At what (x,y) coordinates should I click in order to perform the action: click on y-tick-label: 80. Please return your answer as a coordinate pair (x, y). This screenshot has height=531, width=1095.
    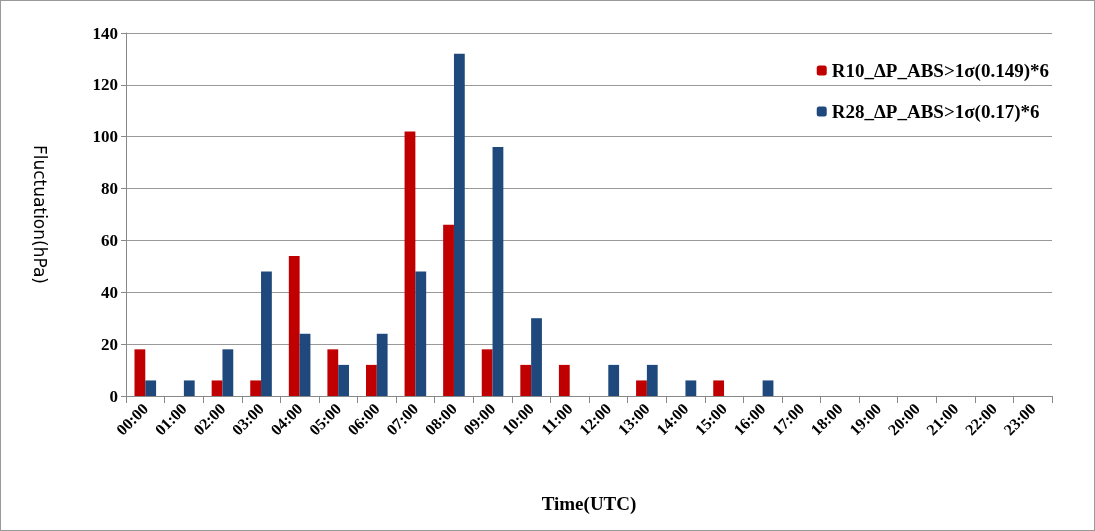
    Looking at the image, I should click on (109, 189).